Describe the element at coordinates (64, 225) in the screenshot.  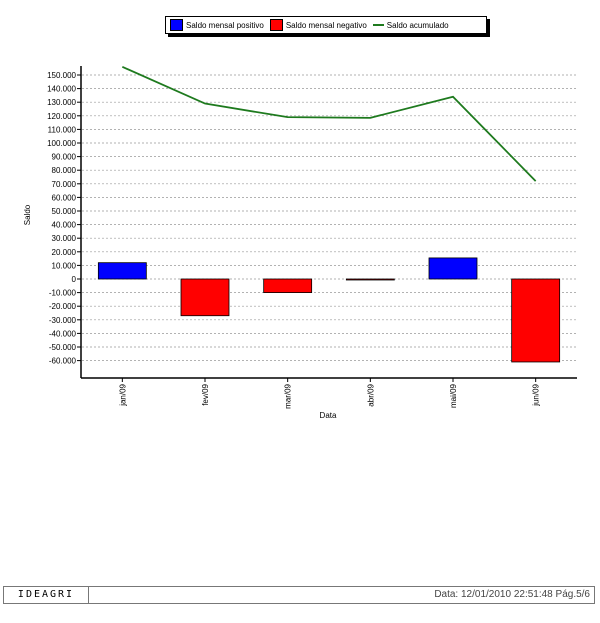
I see `y-tick-label: 40.000` at that location.